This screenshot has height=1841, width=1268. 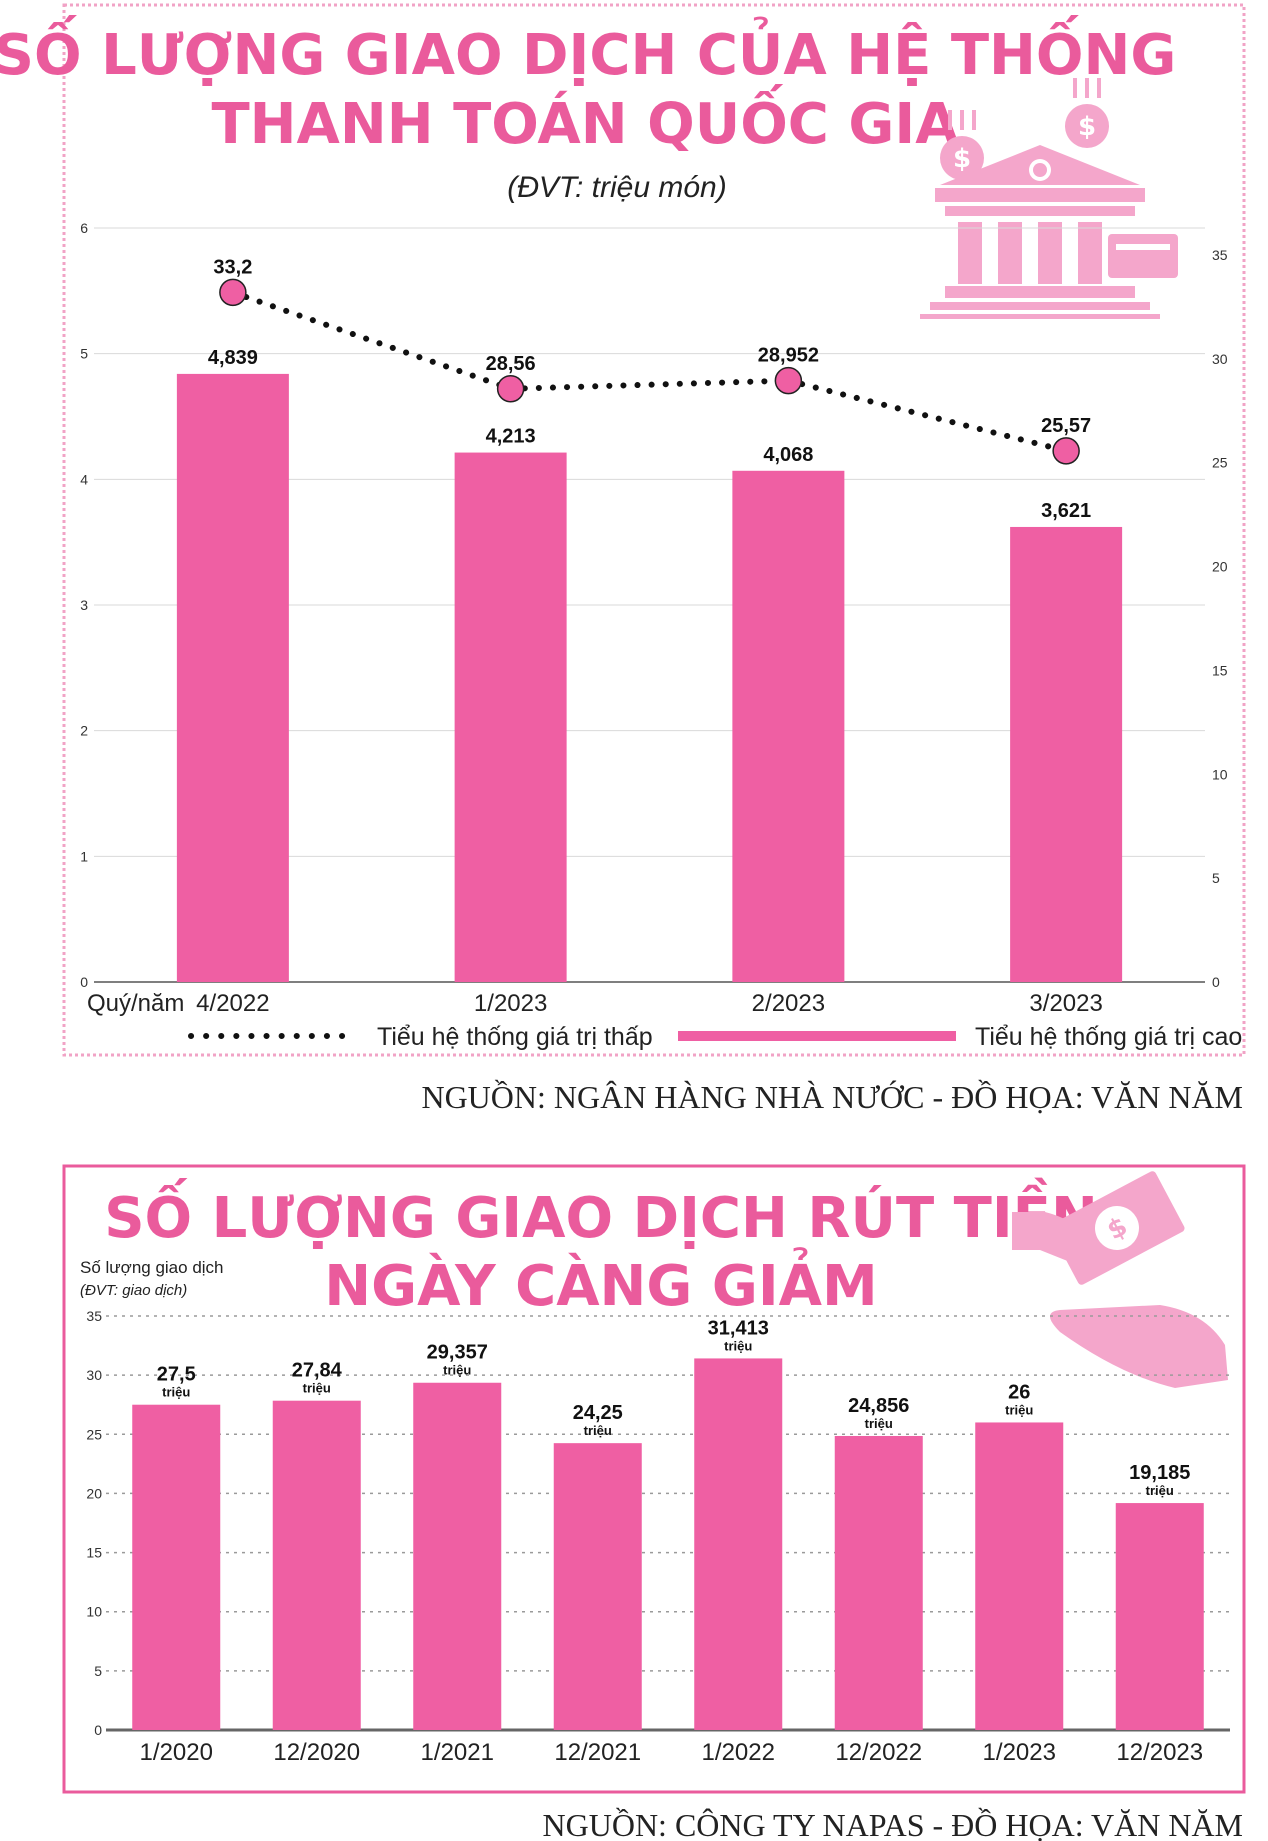 What do you see at coordinates (94, 1316) in the screenshot?
I see `chart2-y-tick-label: 35` at bounding box center [94, 1316].